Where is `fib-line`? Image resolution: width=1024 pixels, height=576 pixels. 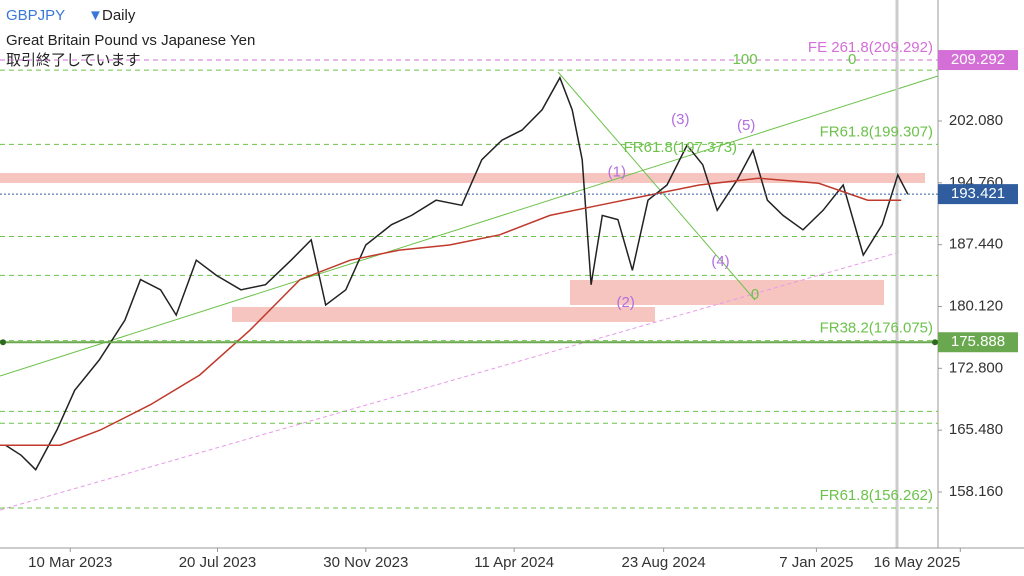
fib-line is located at coordinates (656, 186).